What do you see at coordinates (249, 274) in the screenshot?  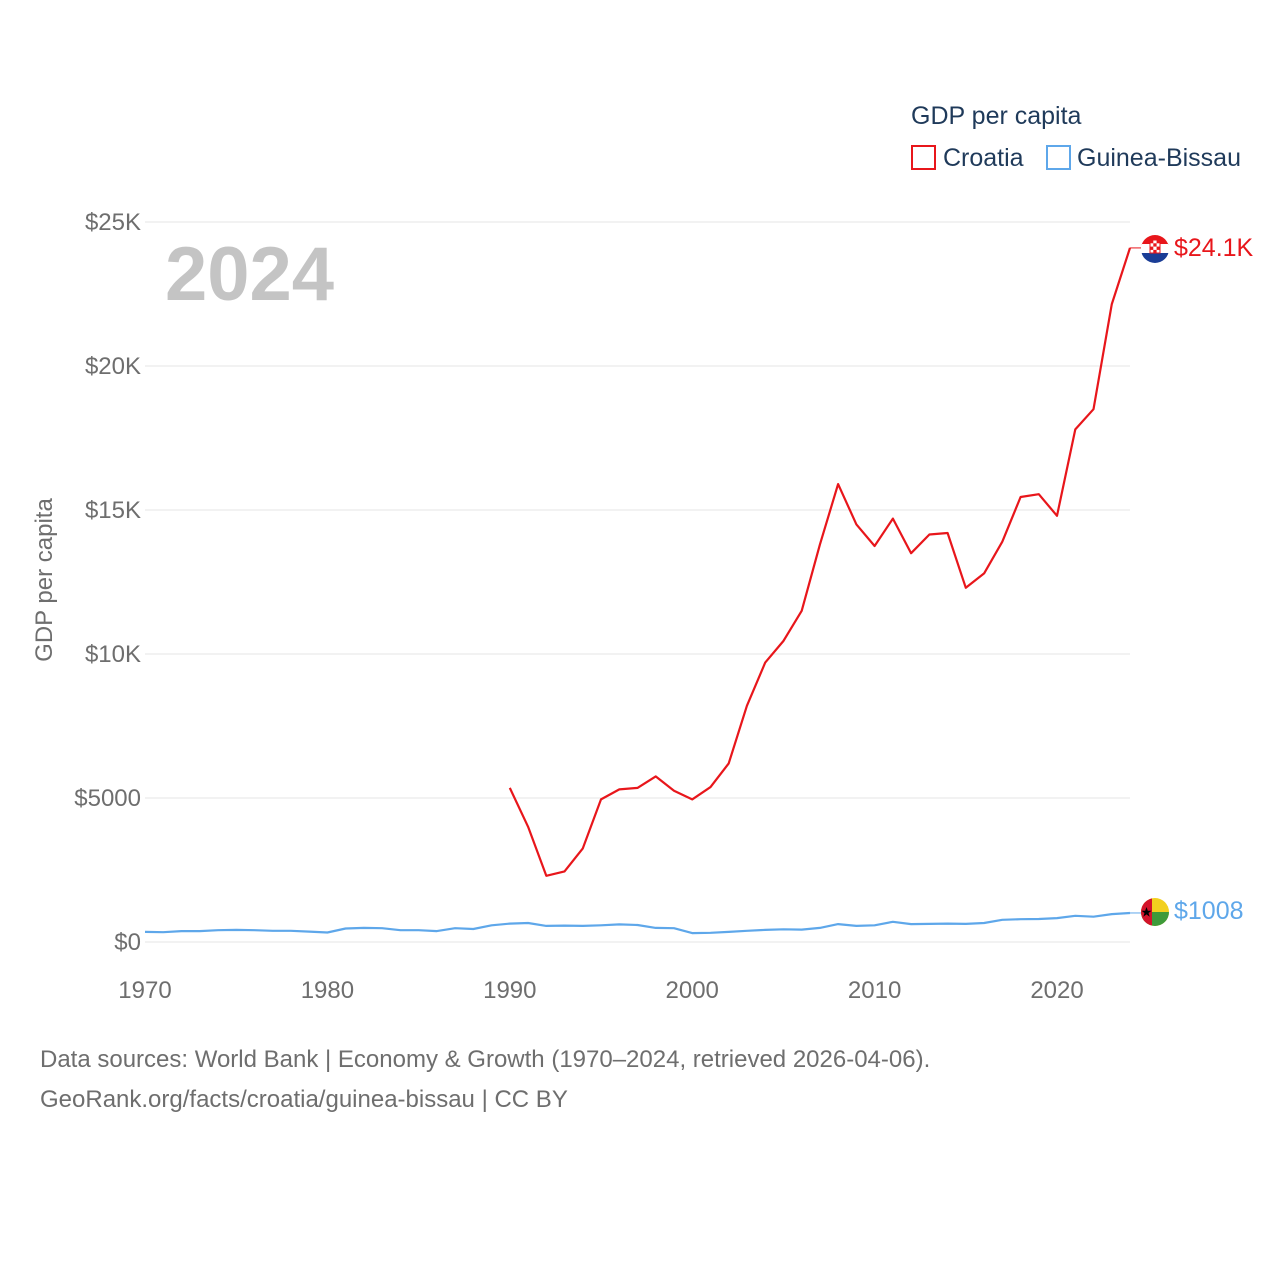 I see `year-watermark: 2024` at bounding box center [249, 274].